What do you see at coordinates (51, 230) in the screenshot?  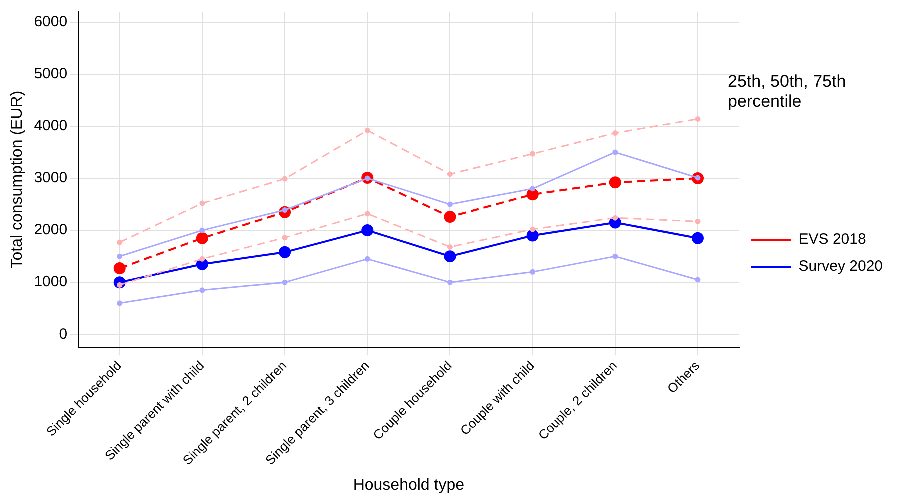 I see `y-tick-label: 2000` at bounding box center [51, 230].